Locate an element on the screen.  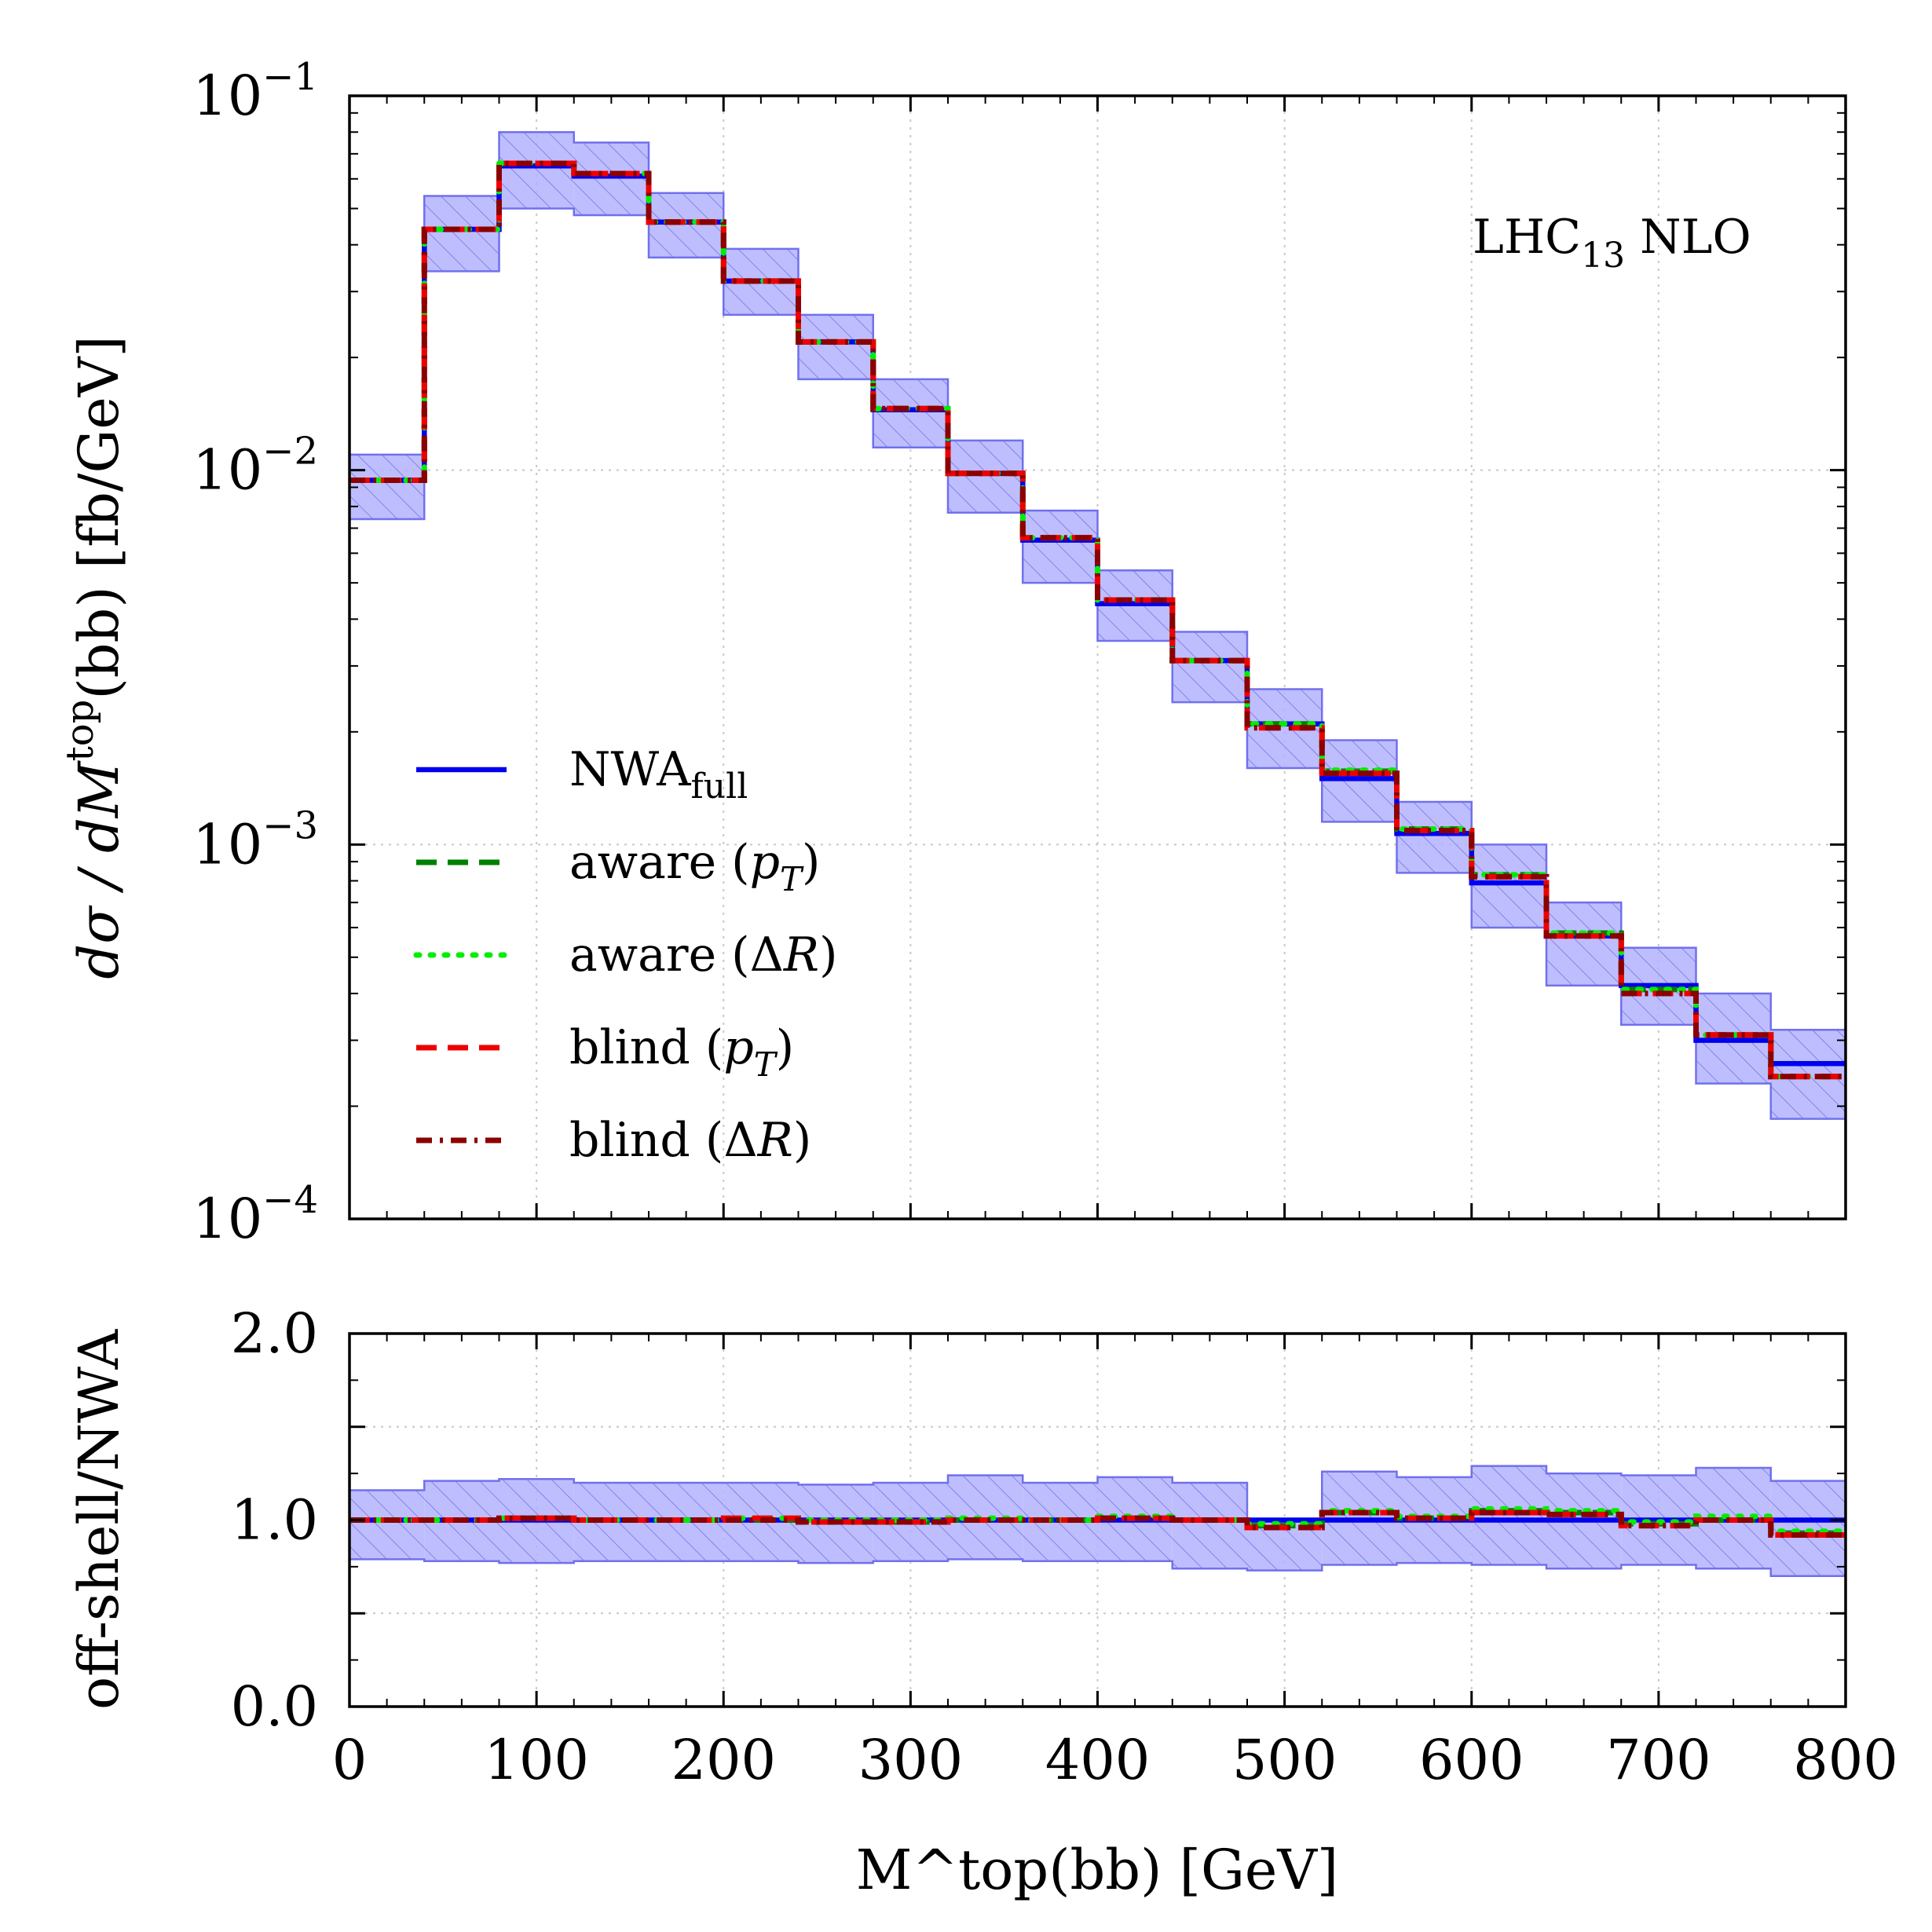
ratio-xtick-labels: 0 100 200 300 400 500 600 700 800 is located at coordinates (1115, 1760).